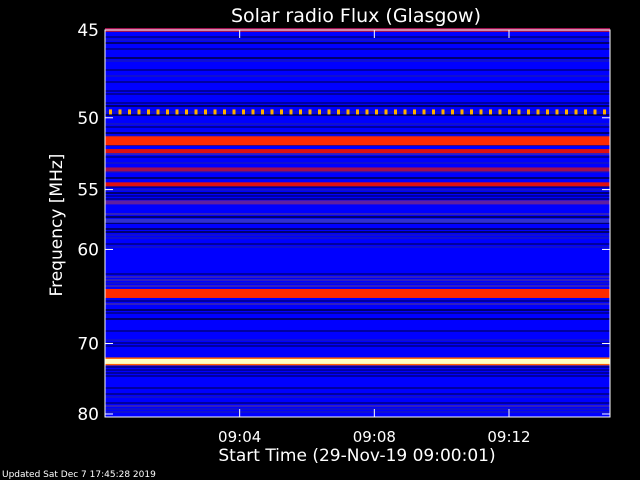  Describe the element at coordinates (88, 31) in the screenshot. I see `y-tick-label: 45` at that location.